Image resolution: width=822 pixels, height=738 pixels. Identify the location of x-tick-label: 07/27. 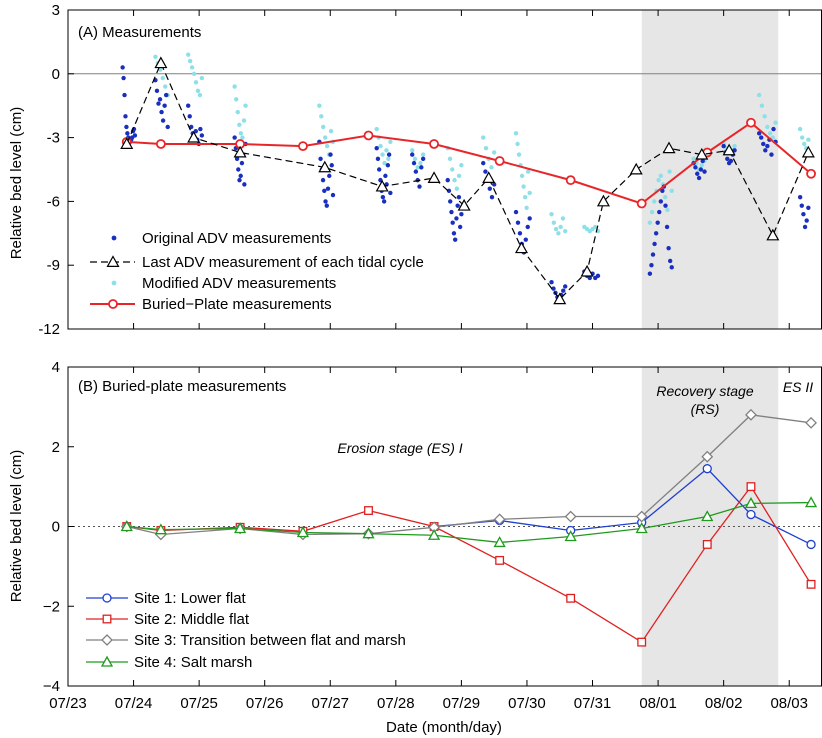
(330, 703).